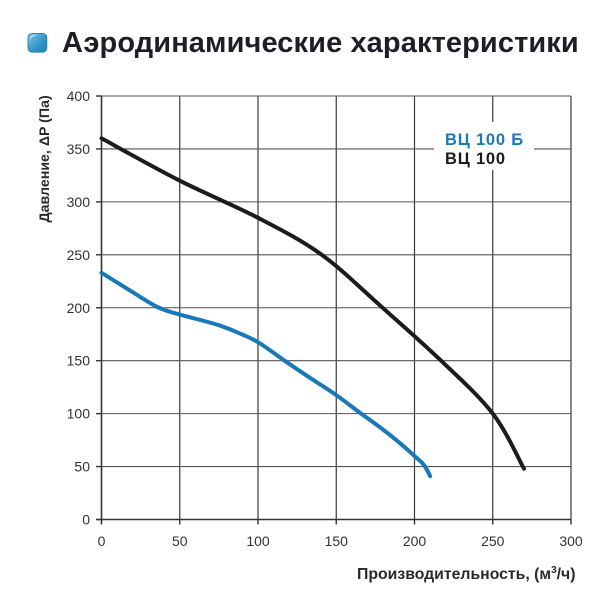  What do you see at coordinates (466, 574) in the screenshot?
I see `svg-text: Производительность, (м3/ч)` at bounding box center [466, 574].